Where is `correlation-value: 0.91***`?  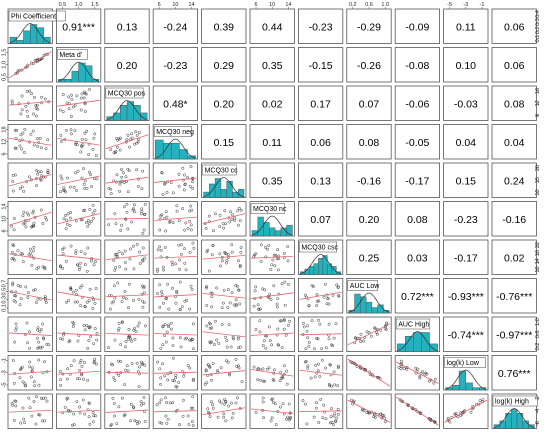 correlation-value: 0.91*** is located at coordinates (78, 27).